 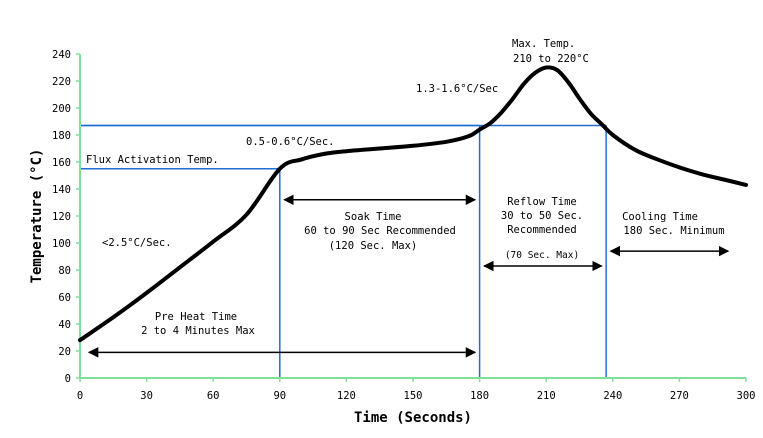 What do you see at coordinates (373, 217) in the screenshot?
I see `soak-time-label: Soak Time` at bounding box center [373, 217].